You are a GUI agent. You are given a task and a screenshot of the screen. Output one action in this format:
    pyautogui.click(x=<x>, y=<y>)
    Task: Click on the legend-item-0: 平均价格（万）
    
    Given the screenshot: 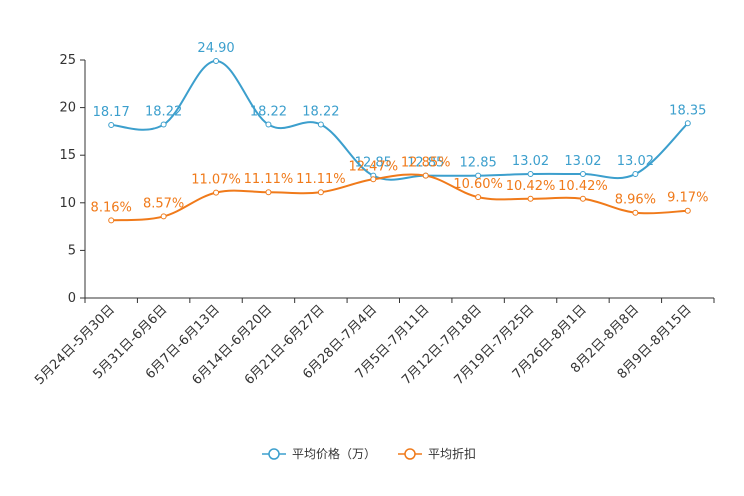 What is the action you would take?
    pyautogui.click(x=319, y=453)
    